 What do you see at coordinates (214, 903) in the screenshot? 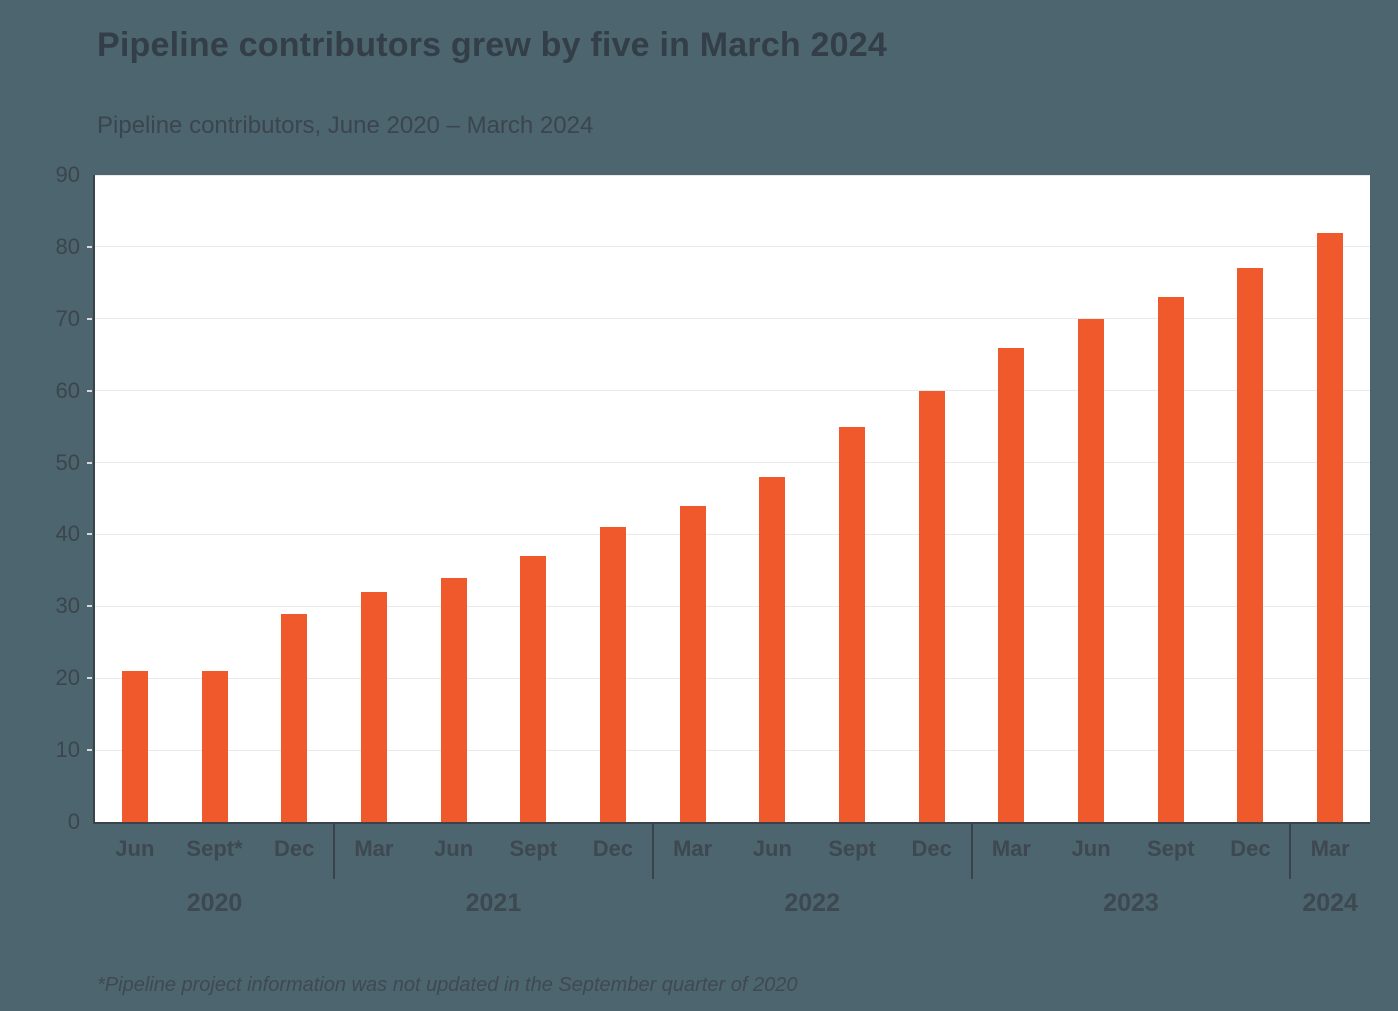
I see `year-label-2020: 2020` at bounding box center [214, 903].